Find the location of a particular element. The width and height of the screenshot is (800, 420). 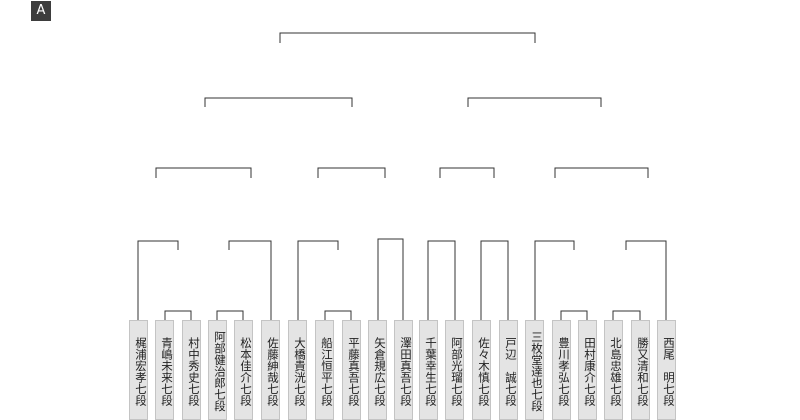

player-4: 阿部健治郎七段 is located at coordinates (217, 370).